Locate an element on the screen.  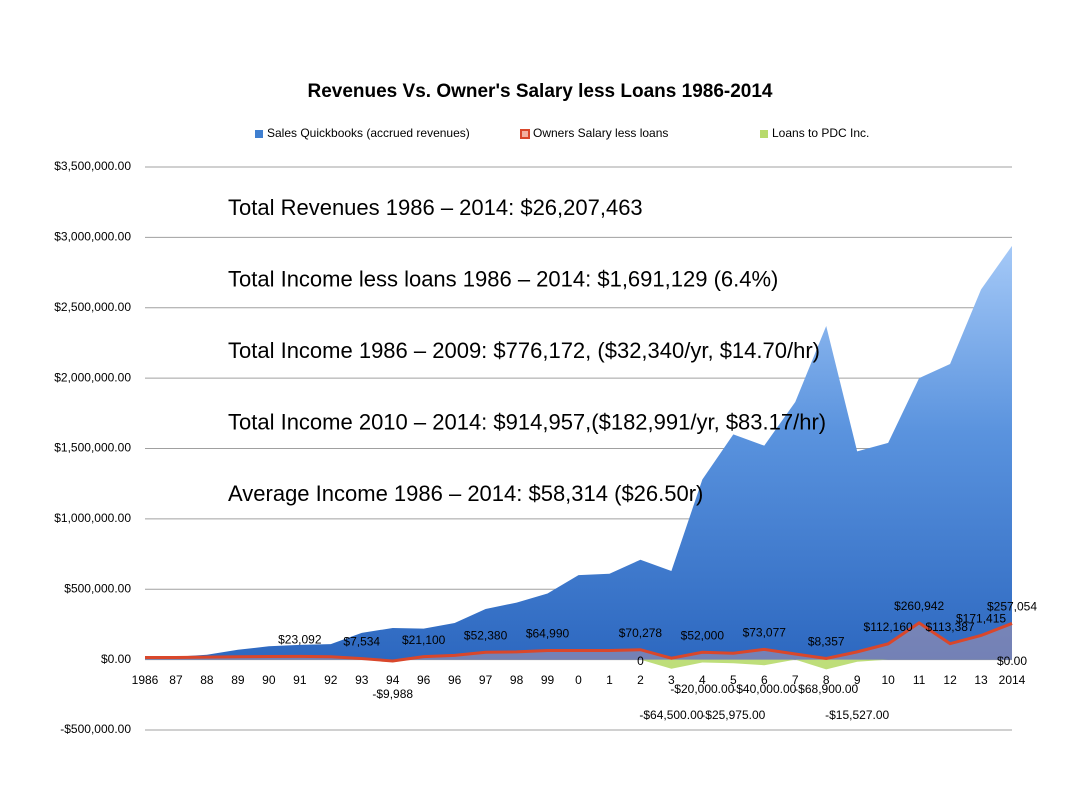
x-tick-label: 99 is located at coordinates (548, 680).